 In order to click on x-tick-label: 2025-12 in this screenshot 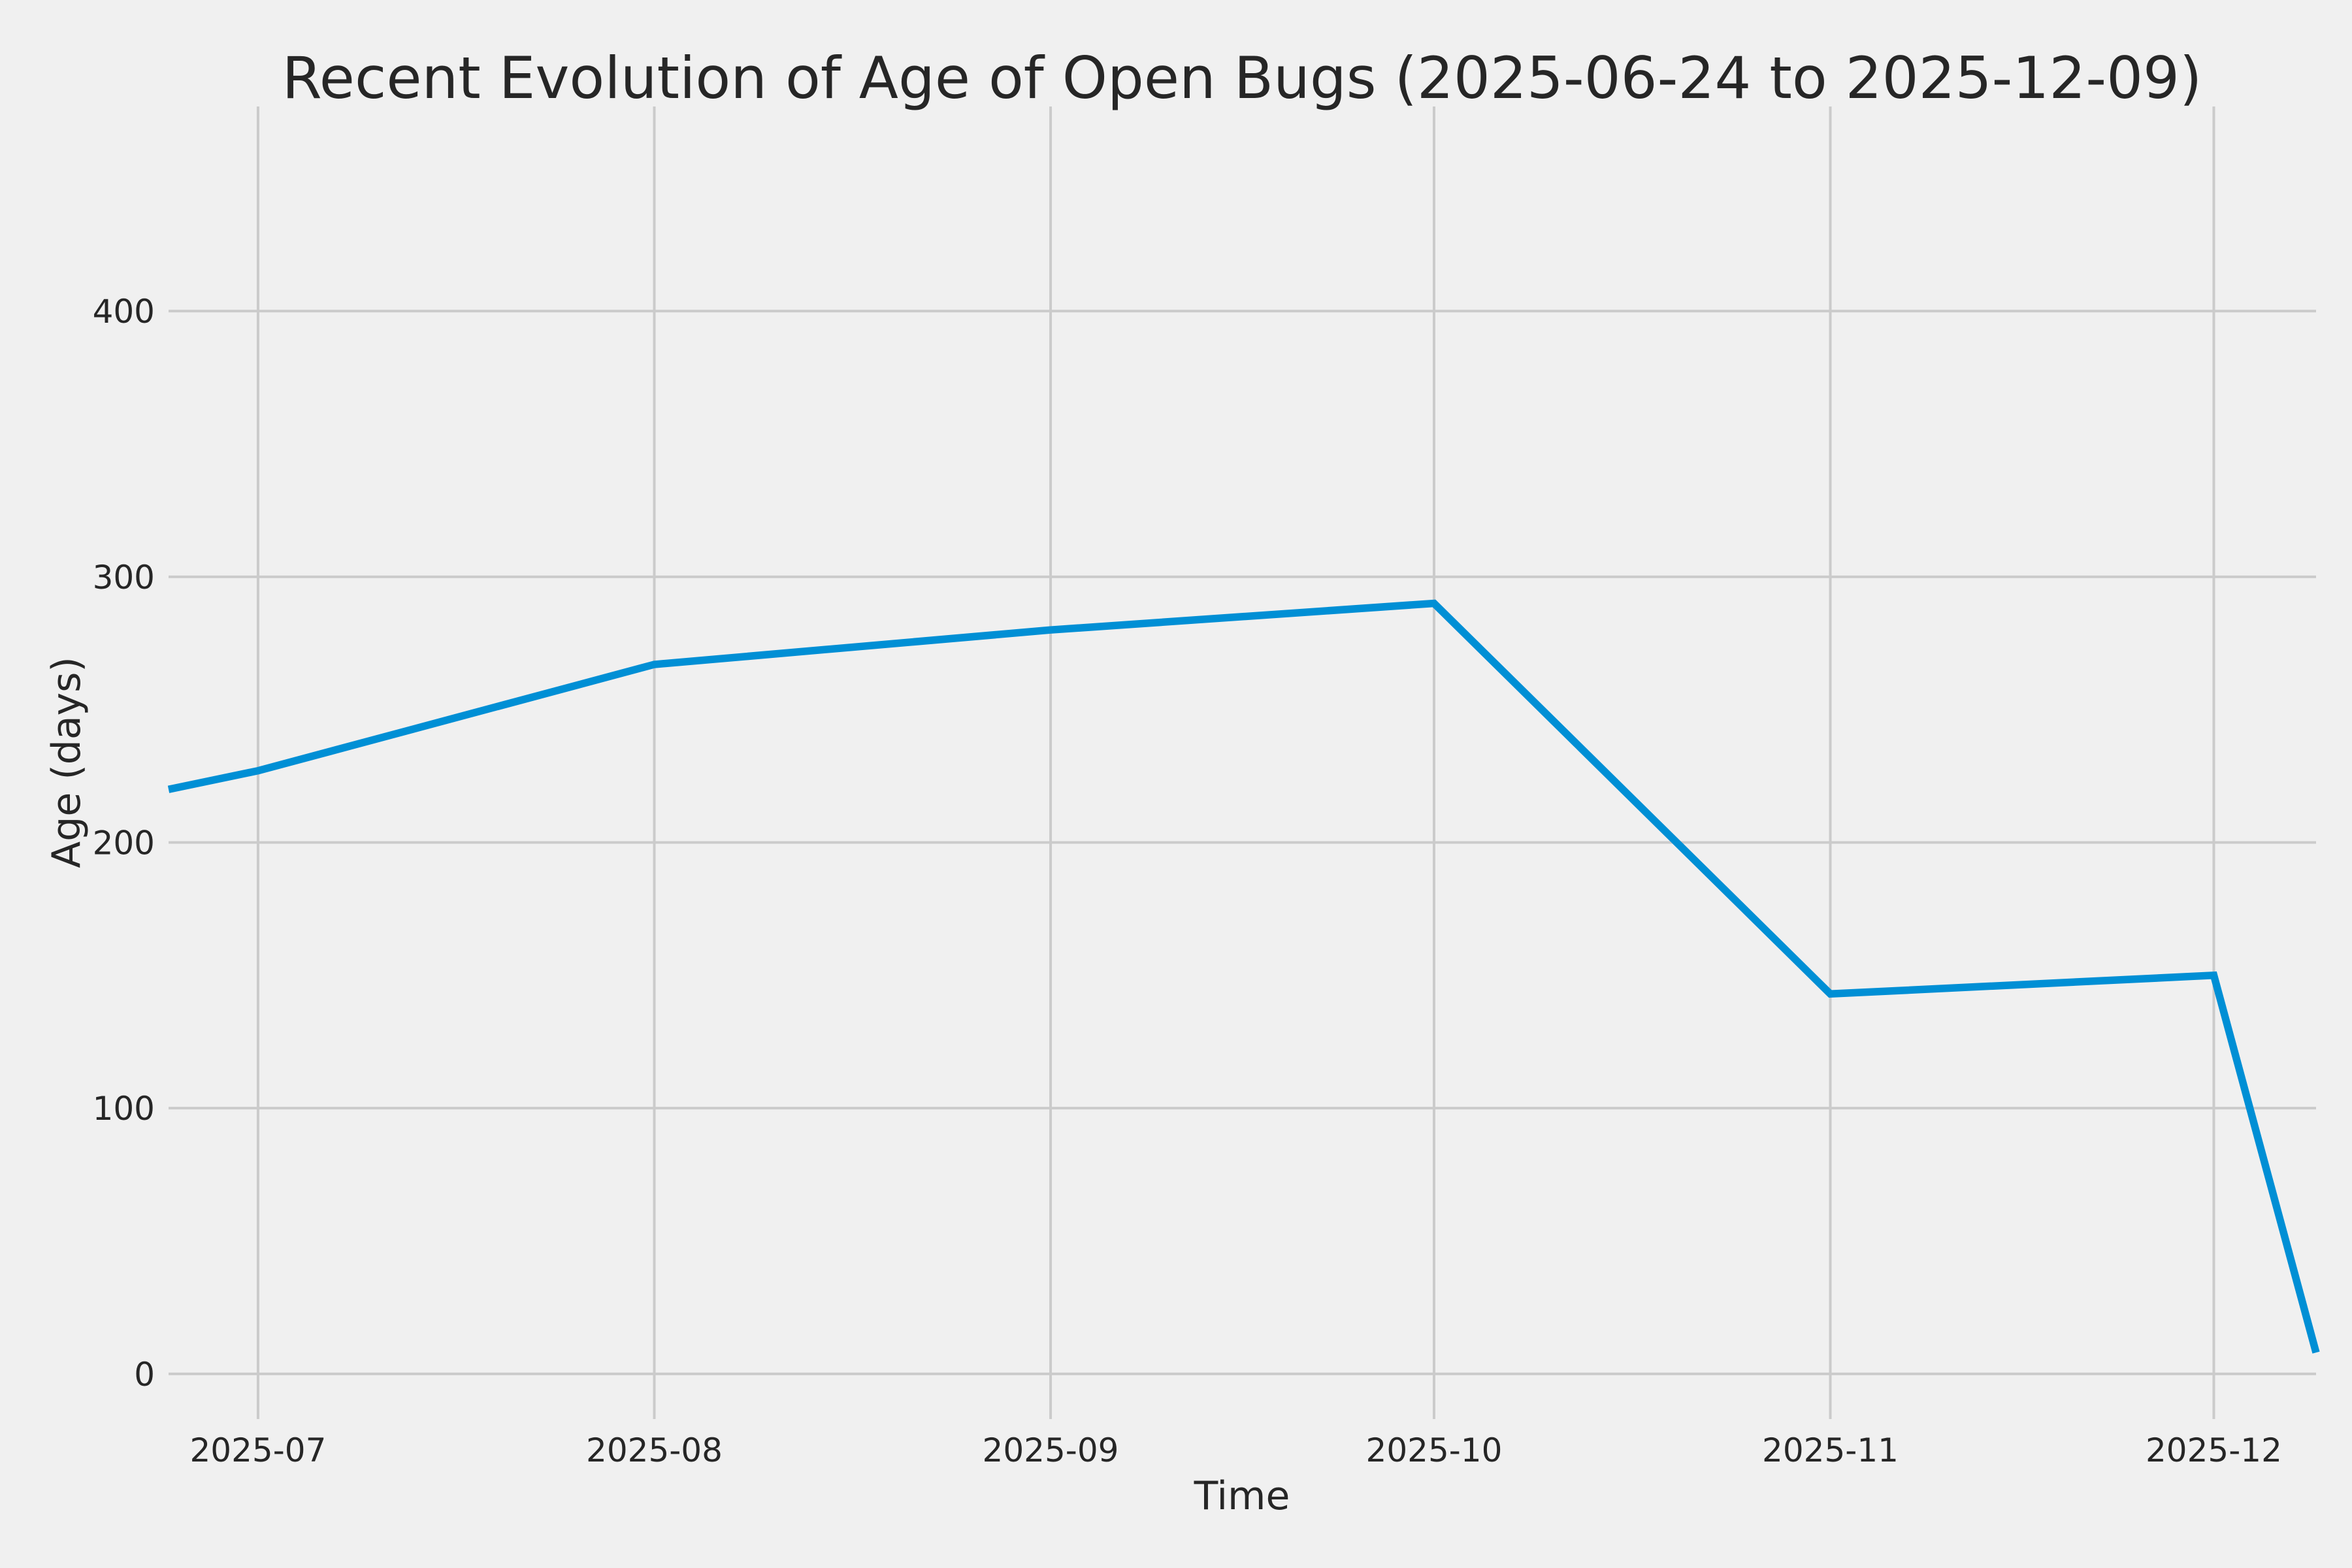, I will do `click(2214, 1450)`.